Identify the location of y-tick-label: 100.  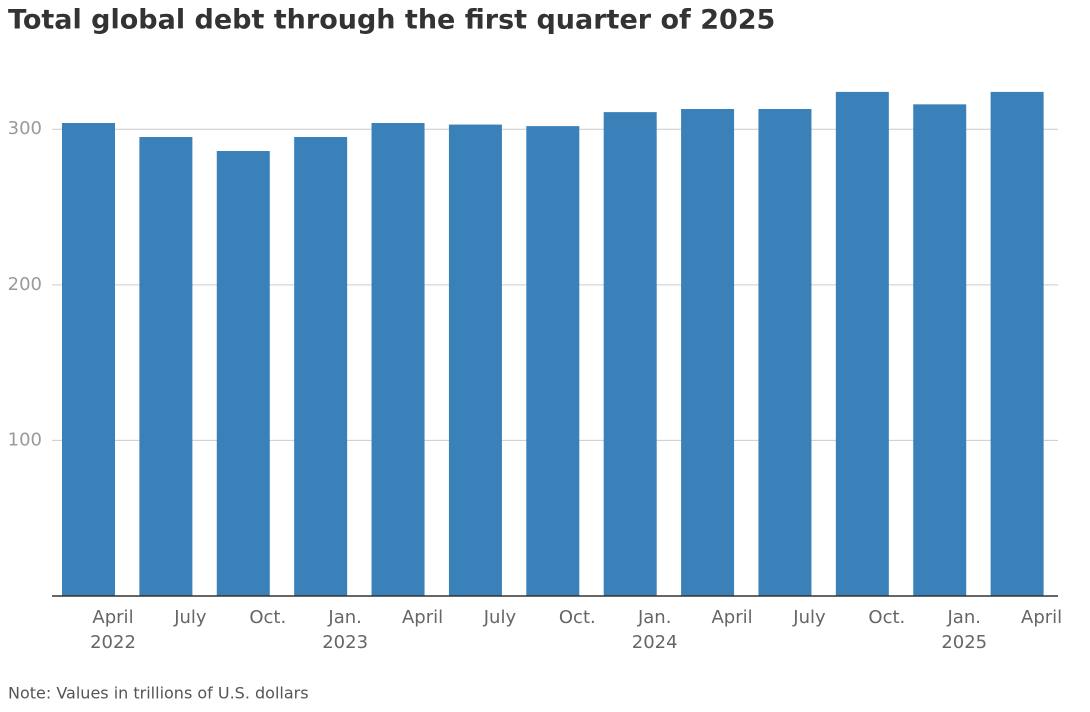
(25, 439).